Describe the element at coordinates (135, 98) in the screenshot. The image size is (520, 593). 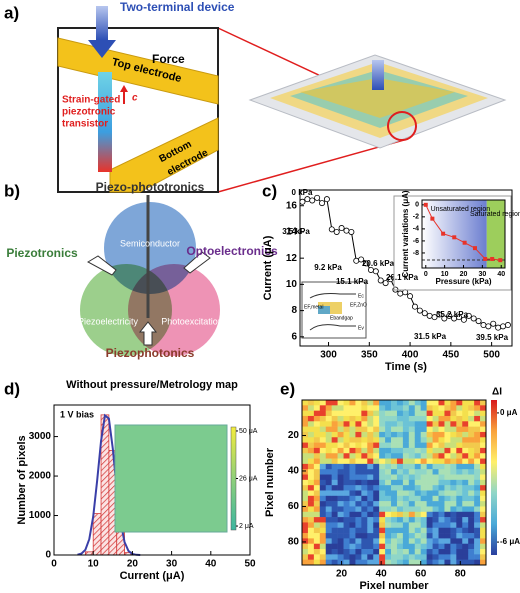
I see `c-label: c` at that location.